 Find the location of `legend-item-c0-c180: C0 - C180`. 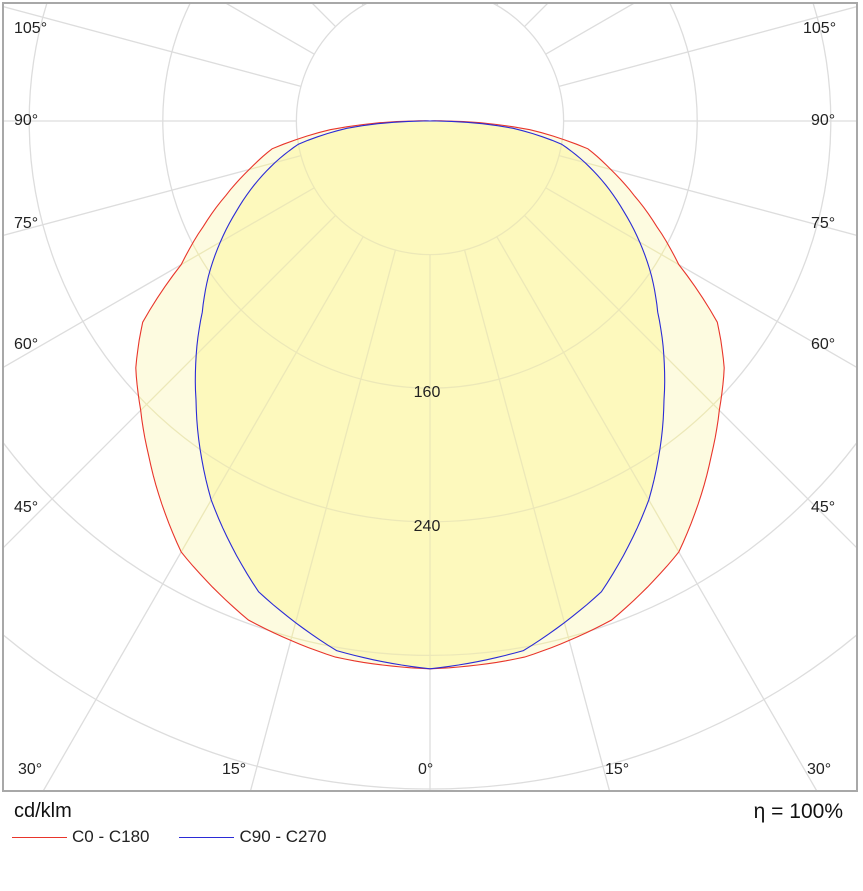

legend-item-c0-c180: C0 - C180 is located at coordinates (80, 837).